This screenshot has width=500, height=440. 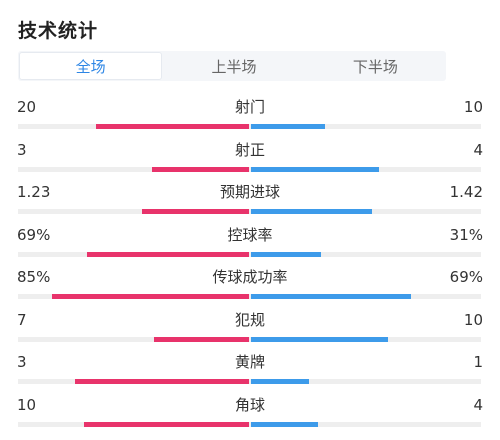 What do you see at coordinates (27, 107) in the screenshot?
I see `home-value: 20` at bounding box center [27, 107].